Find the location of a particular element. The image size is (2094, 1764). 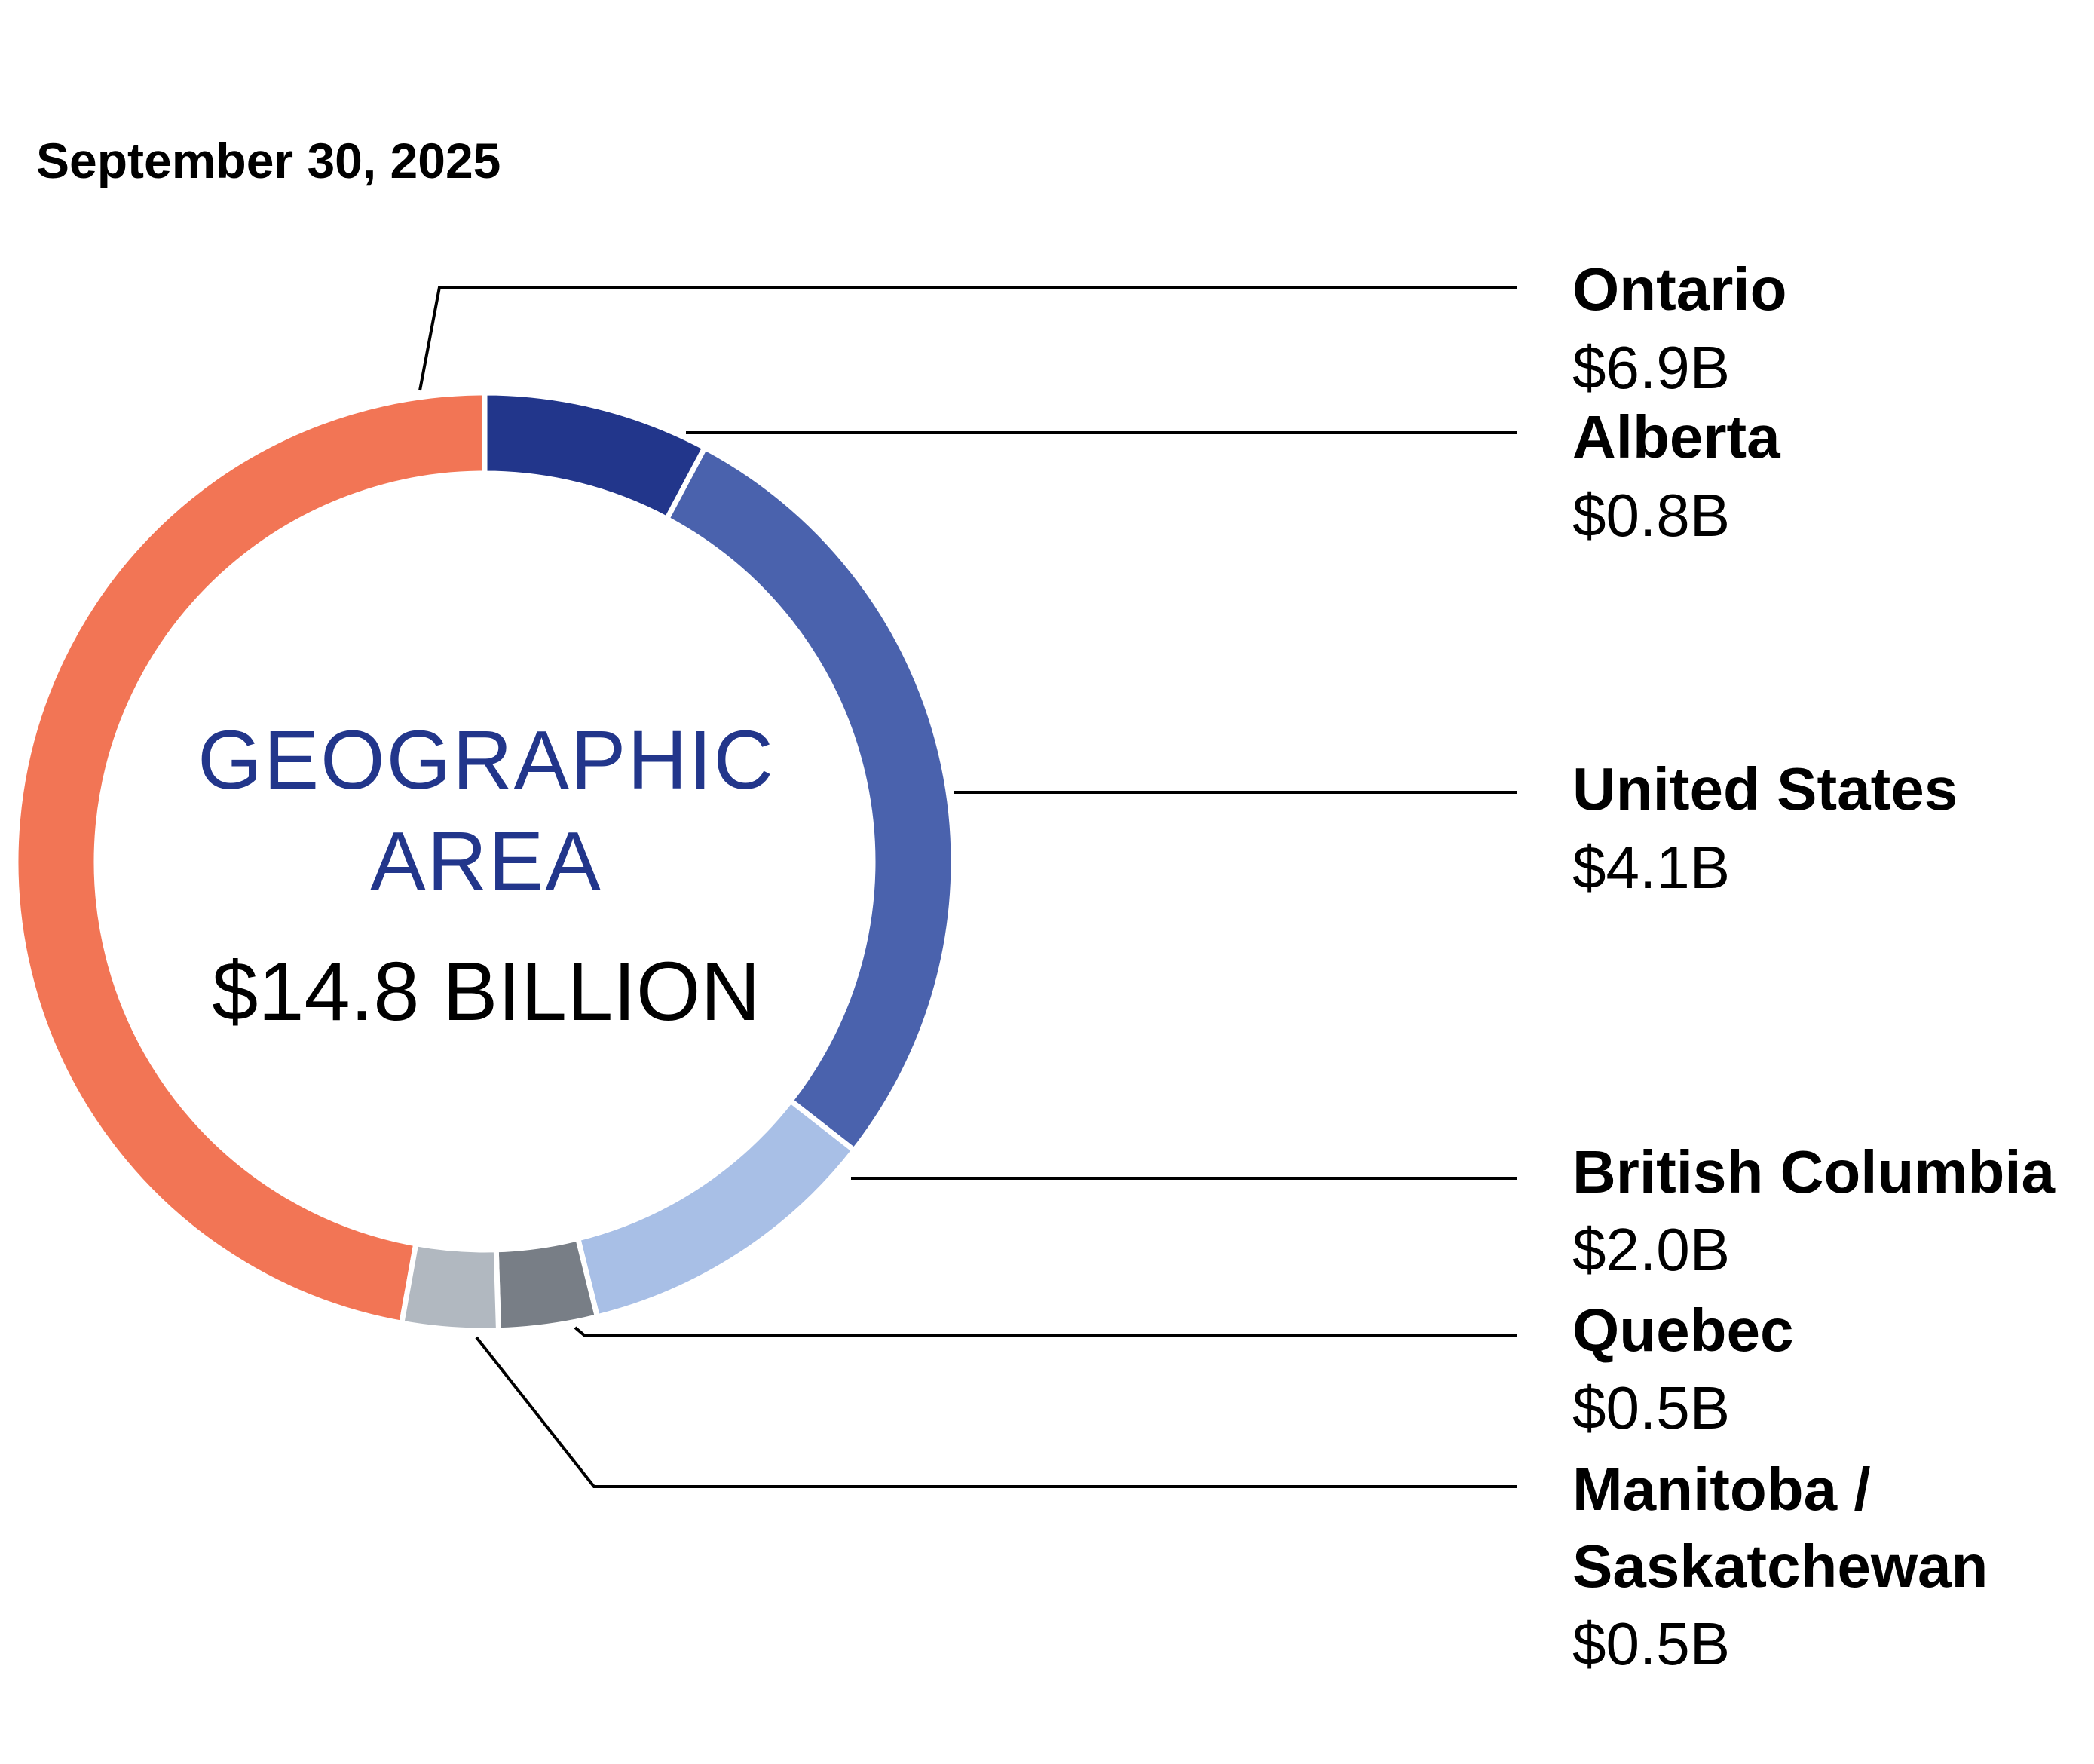

leader-line-quebec is located at coordinates (1045, 1331).